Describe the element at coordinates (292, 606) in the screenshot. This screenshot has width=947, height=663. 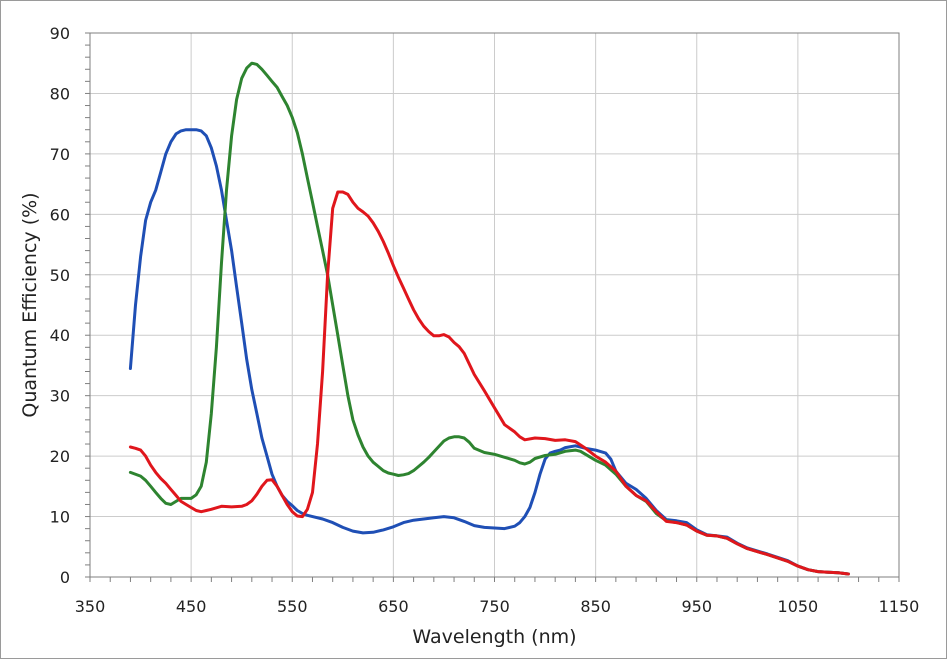
I see `x-tick-label: 550` at that location.